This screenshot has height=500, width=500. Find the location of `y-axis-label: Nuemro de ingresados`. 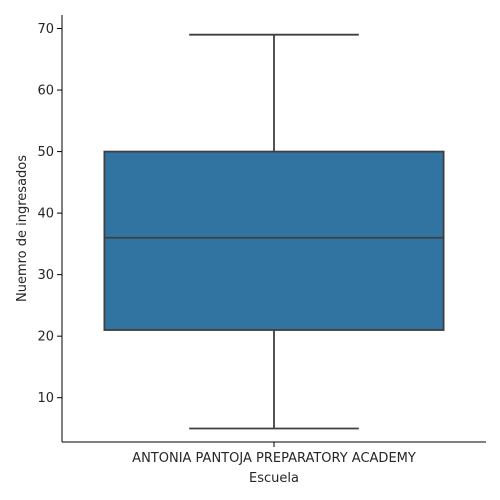

y-axis-label: Nuemro de ingresados is located at coordinates (22, 228).